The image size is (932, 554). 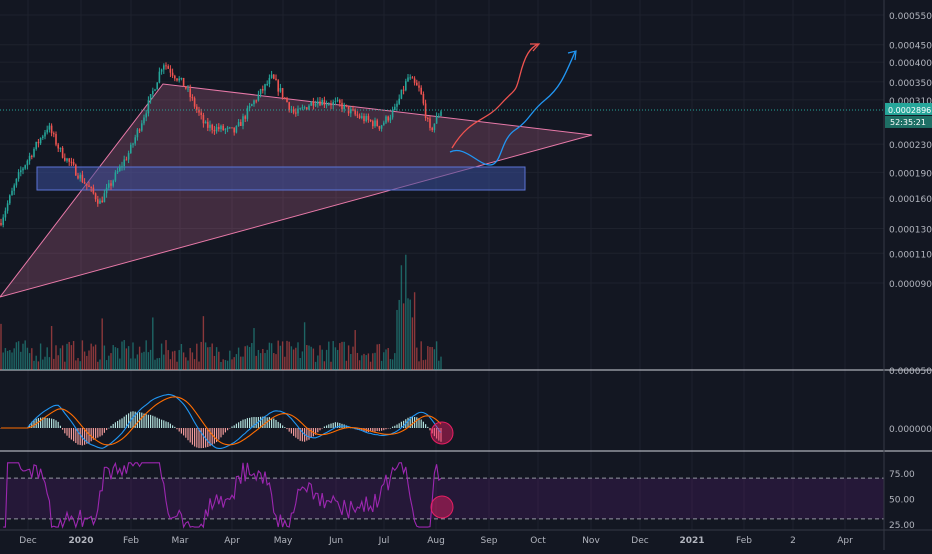 What do you see at coordinates (221, 145) in the screenshot?
I see `candles` at bounding box center [221, 145].